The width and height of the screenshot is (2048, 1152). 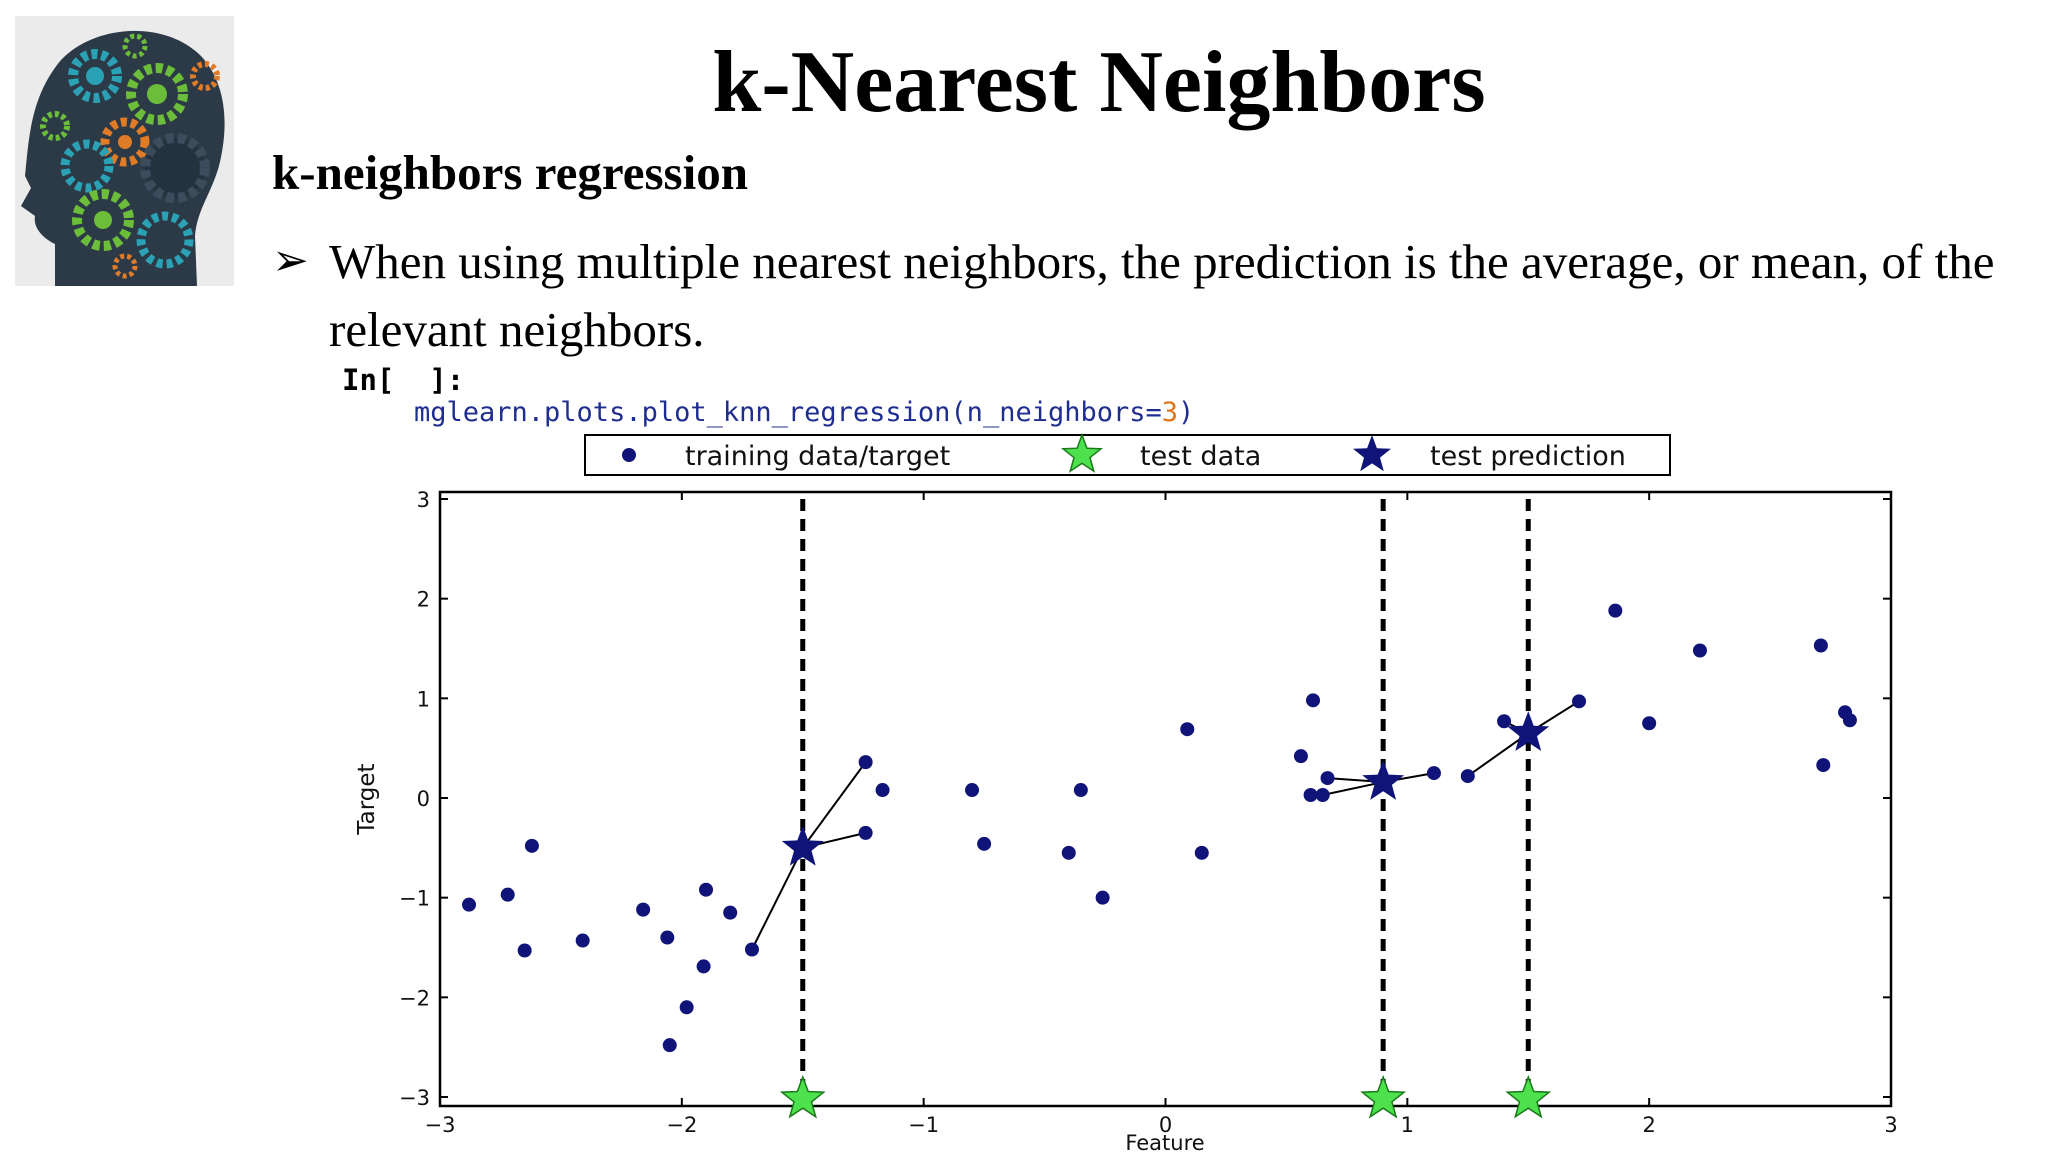 I want to click on x-tick-label: 3, so click(x=1890, y=1125).